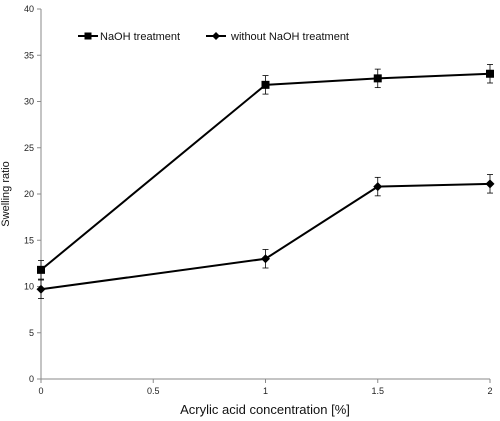 Image resolution: width=500 pixels, height=421 pixels. I want to click on legend-entry-naoh: NaOH treatment, so click(129, 37).